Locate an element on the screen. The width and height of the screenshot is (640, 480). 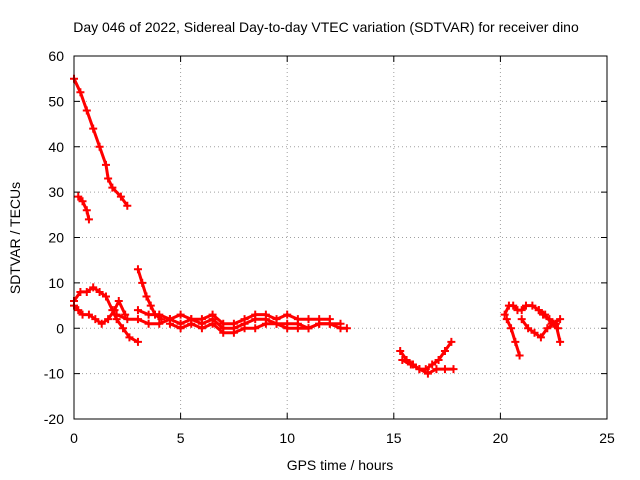
x-tick-label: 5 is located at coordinates (181, 438).